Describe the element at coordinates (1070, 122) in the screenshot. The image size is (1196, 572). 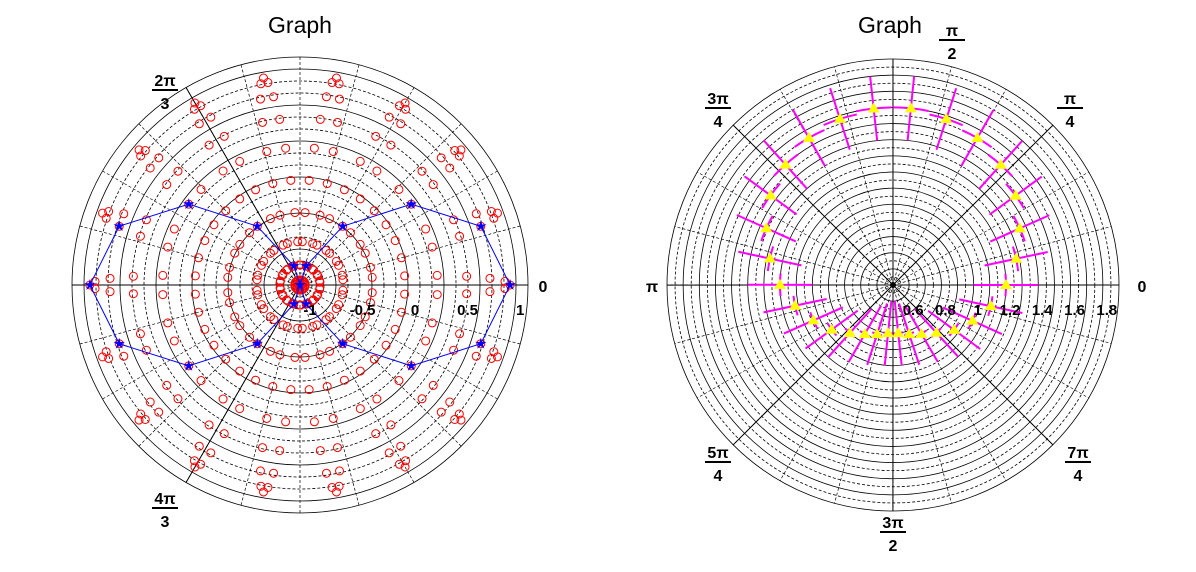
I see `angle-label-denominator: 4` at that location.